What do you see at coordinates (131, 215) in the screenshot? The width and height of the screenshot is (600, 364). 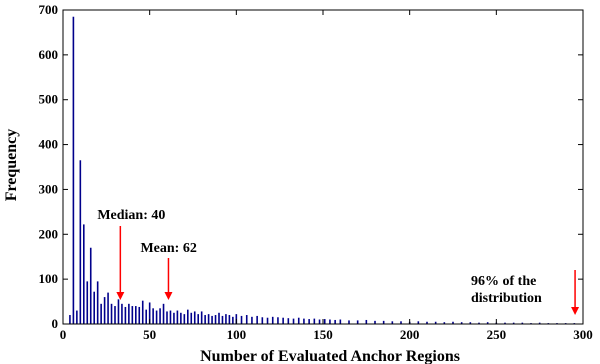 I see `median-annotation-label: Median: 40` at bounding box center [131, 215].